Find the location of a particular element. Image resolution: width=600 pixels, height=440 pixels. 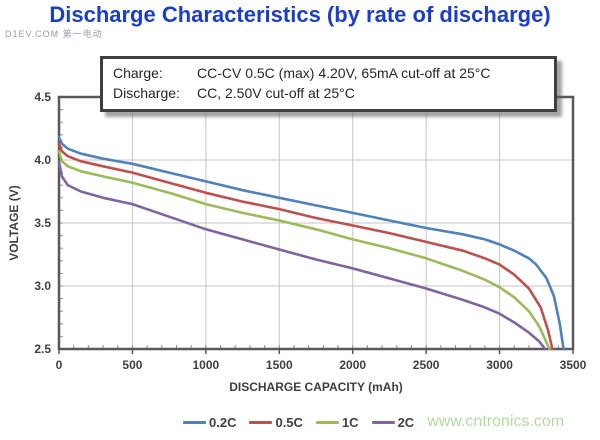

y-tick-label: 3.5 is located at coordinates (42, 223).